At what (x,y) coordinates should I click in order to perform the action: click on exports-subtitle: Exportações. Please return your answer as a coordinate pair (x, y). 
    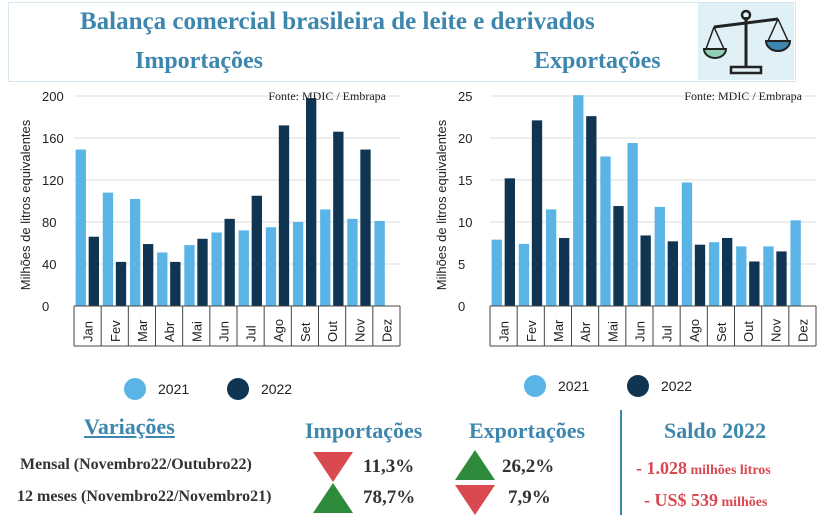
    Looking at the image, I should click on (597, 61).